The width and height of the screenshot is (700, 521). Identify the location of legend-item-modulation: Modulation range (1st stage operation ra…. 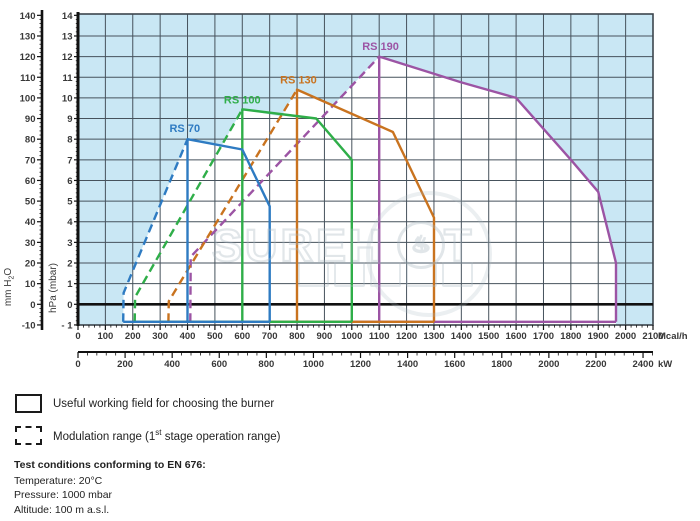
(357, 435).